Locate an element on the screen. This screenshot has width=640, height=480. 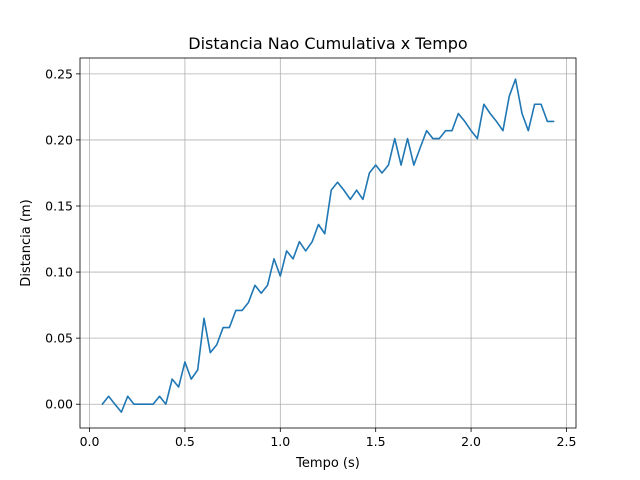
x-tick-label: 1.5 is located at coordinates (376, 441).